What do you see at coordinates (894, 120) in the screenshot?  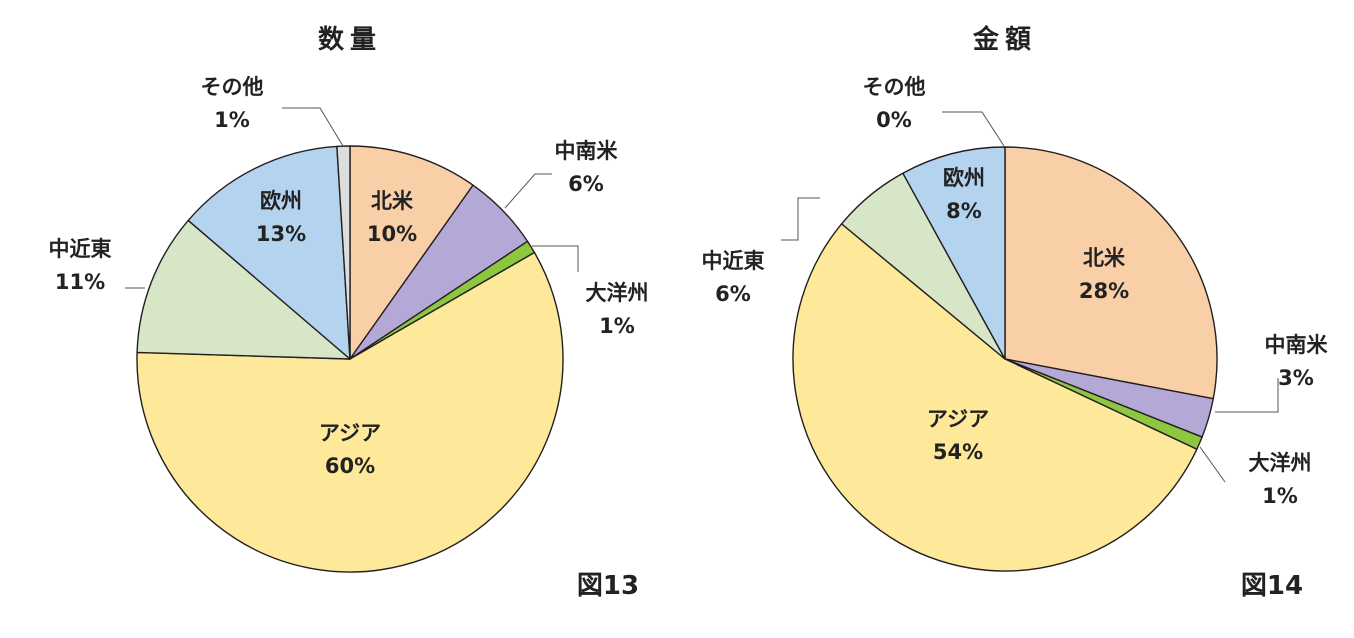 I see `slice-percent-label: 0%` at bounding box center [894, 120].